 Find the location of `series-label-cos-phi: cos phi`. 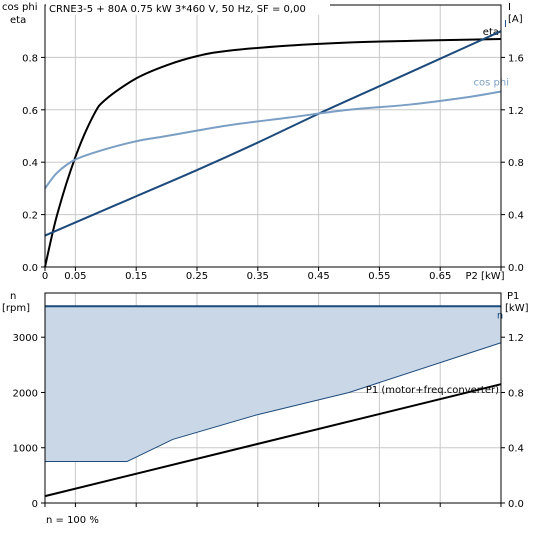

series-label-cos-phi: cos phi is located at coordinates (491, 82).